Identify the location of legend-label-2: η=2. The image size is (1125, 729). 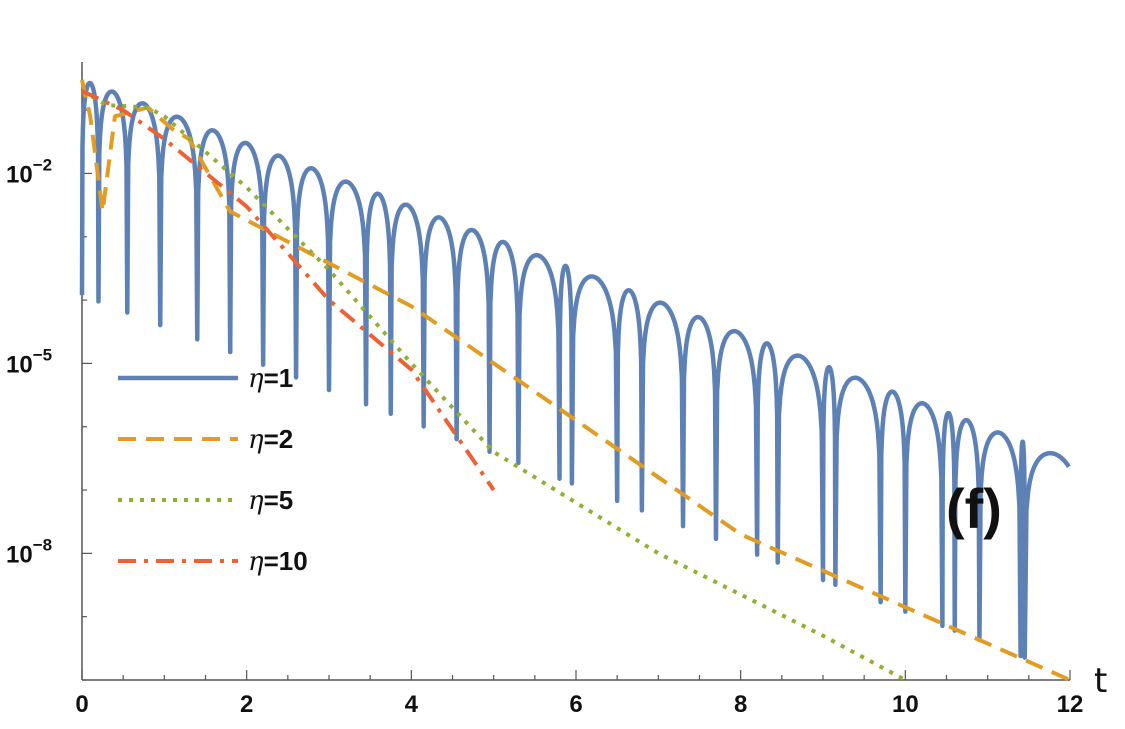
(270, 439).